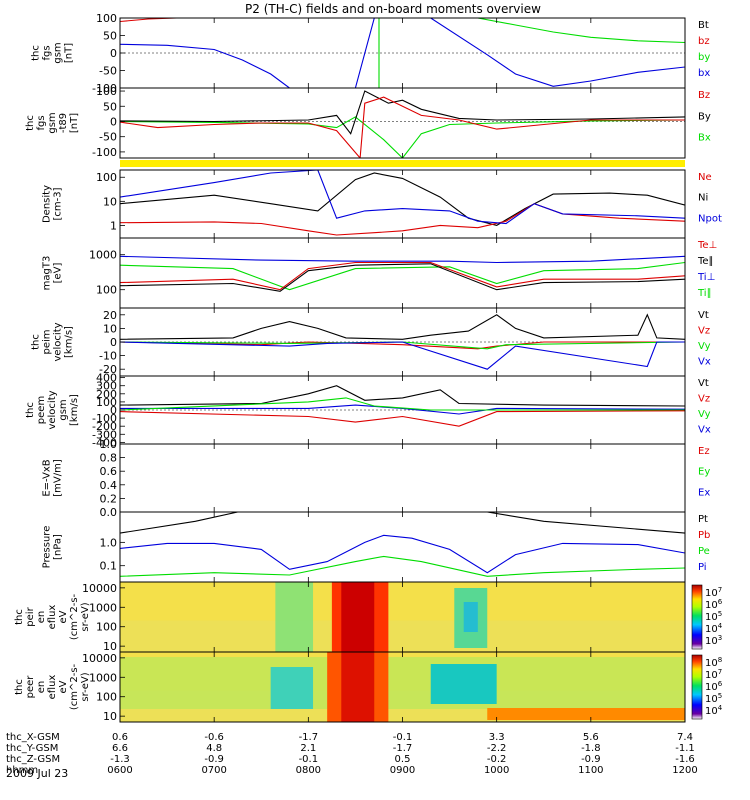 This screenshot has width=750, height=800. What do you see at coordinates (713, 616) in the screenshot?
I see `colorbar-tick-label: 10⁵` at bounding box center [713, 616].